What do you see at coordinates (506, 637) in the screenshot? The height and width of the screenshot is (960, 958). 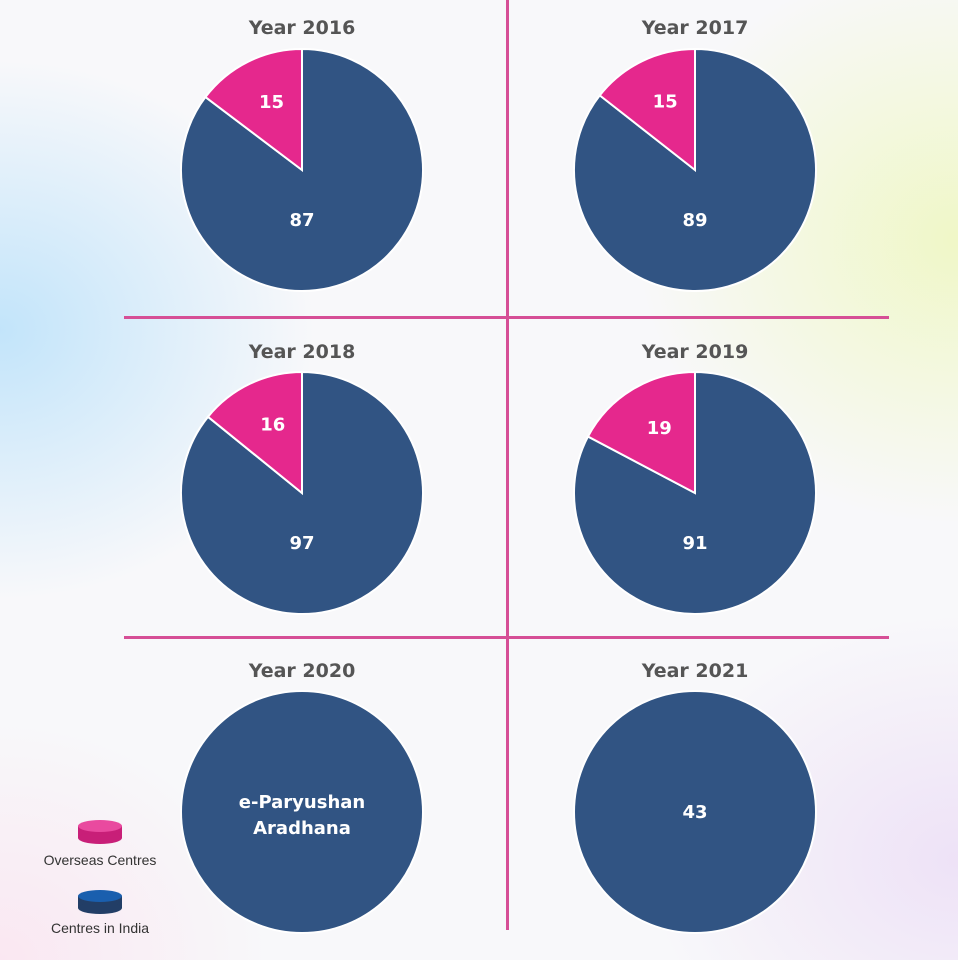 I see `divider-horizontal-bottom` at bounding box center [506, 637].